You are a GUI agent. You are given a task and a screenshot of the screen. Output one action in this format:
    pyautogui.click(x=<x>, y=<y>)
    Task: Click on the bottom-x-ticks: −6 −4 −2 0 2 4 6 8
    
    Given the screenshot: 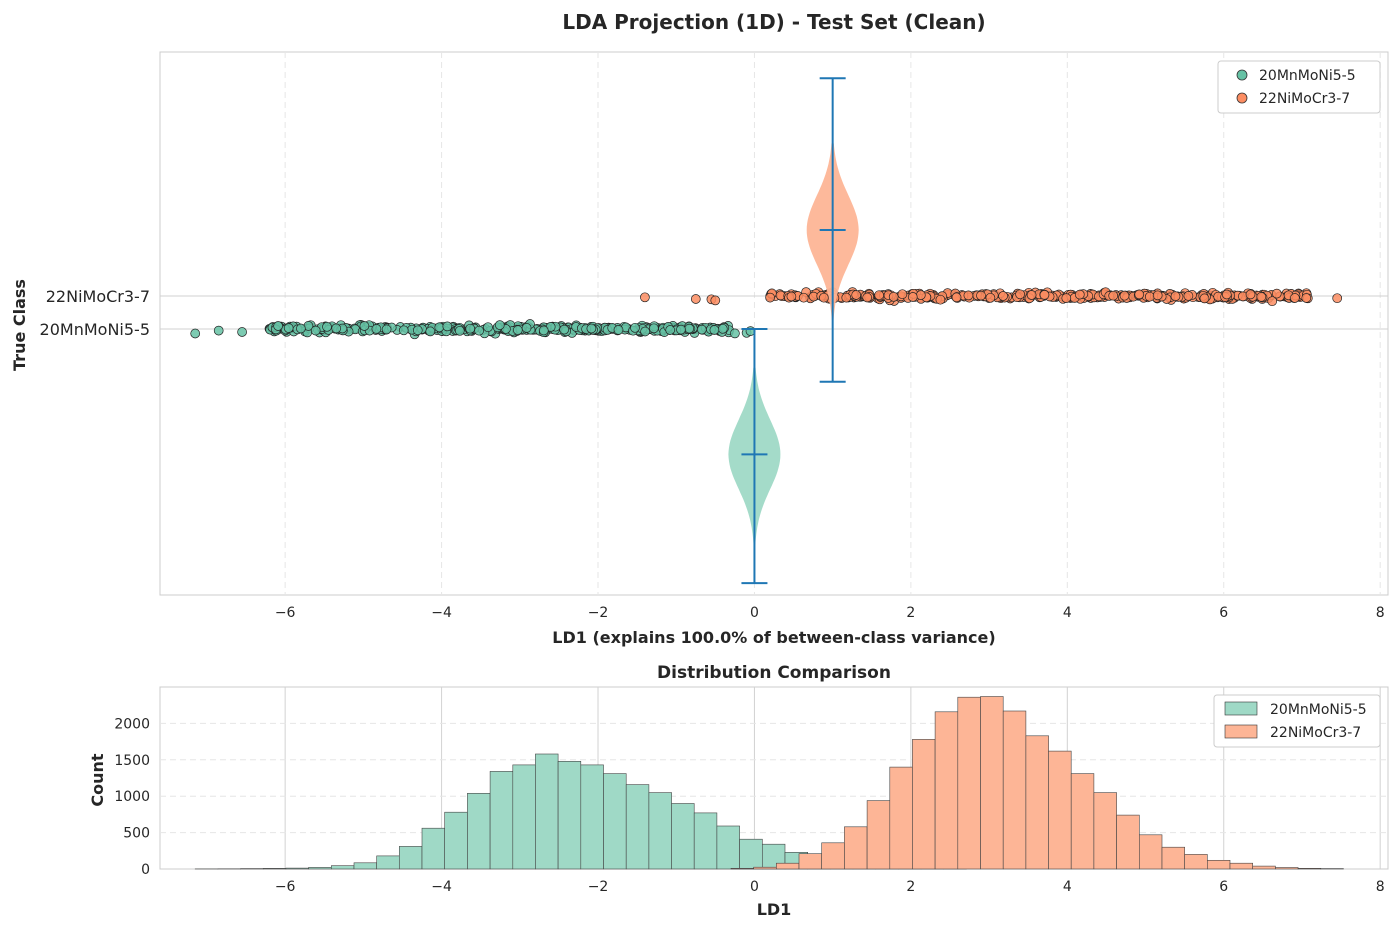 What is the action you would take?
    pyautogui.click(x=830, y=887)
    